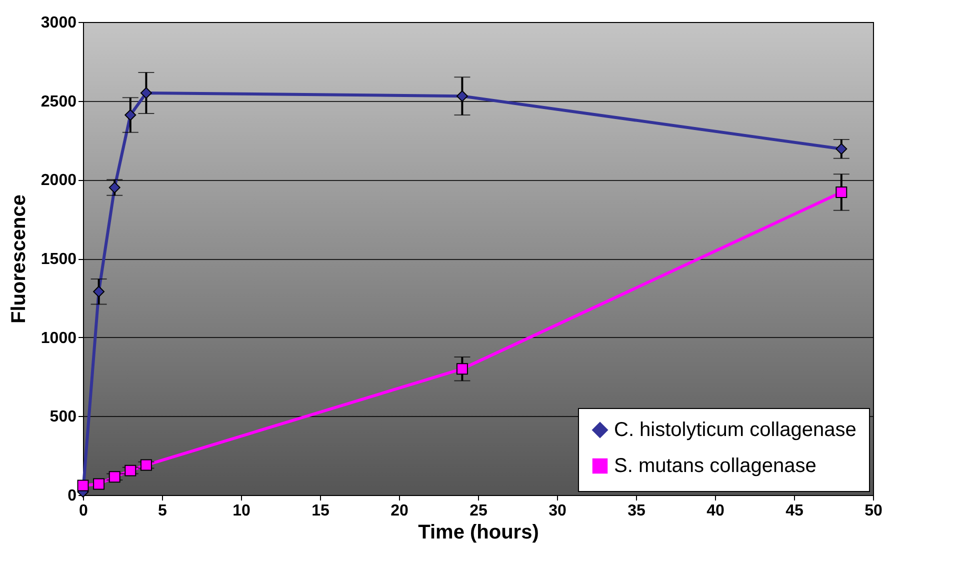  Describe the element at coordinates (58, 101) in the screenshot. I see `y-tick-label: 2500` at that location.